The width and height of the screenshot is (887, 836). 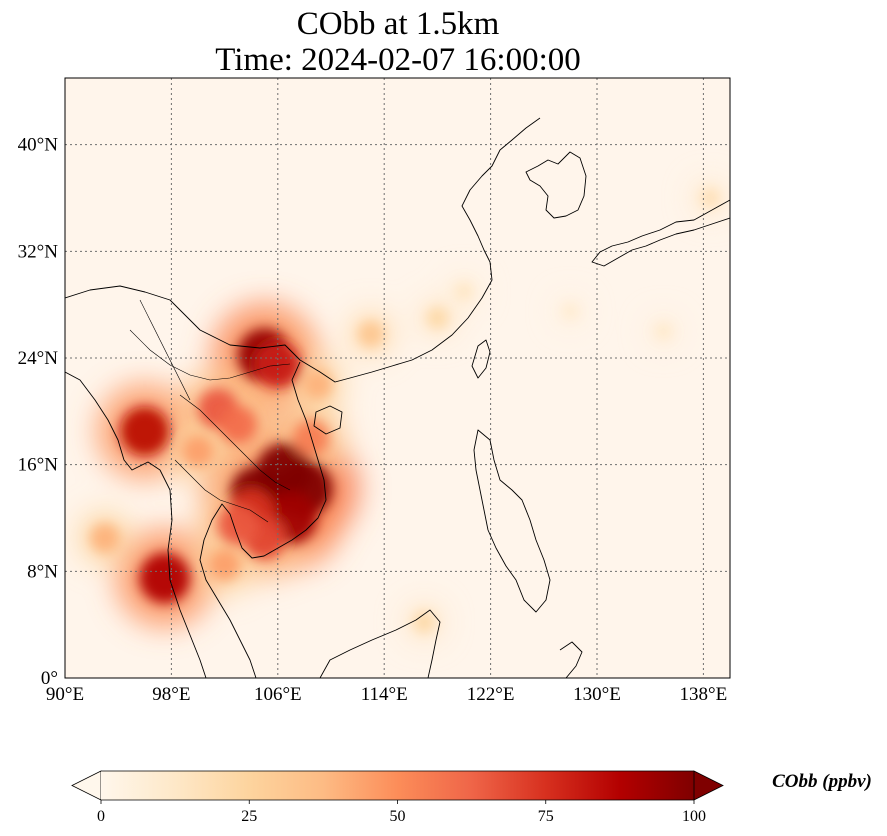 I want to click on colorbar-tick-label: 100, so click(x=694, y=816).